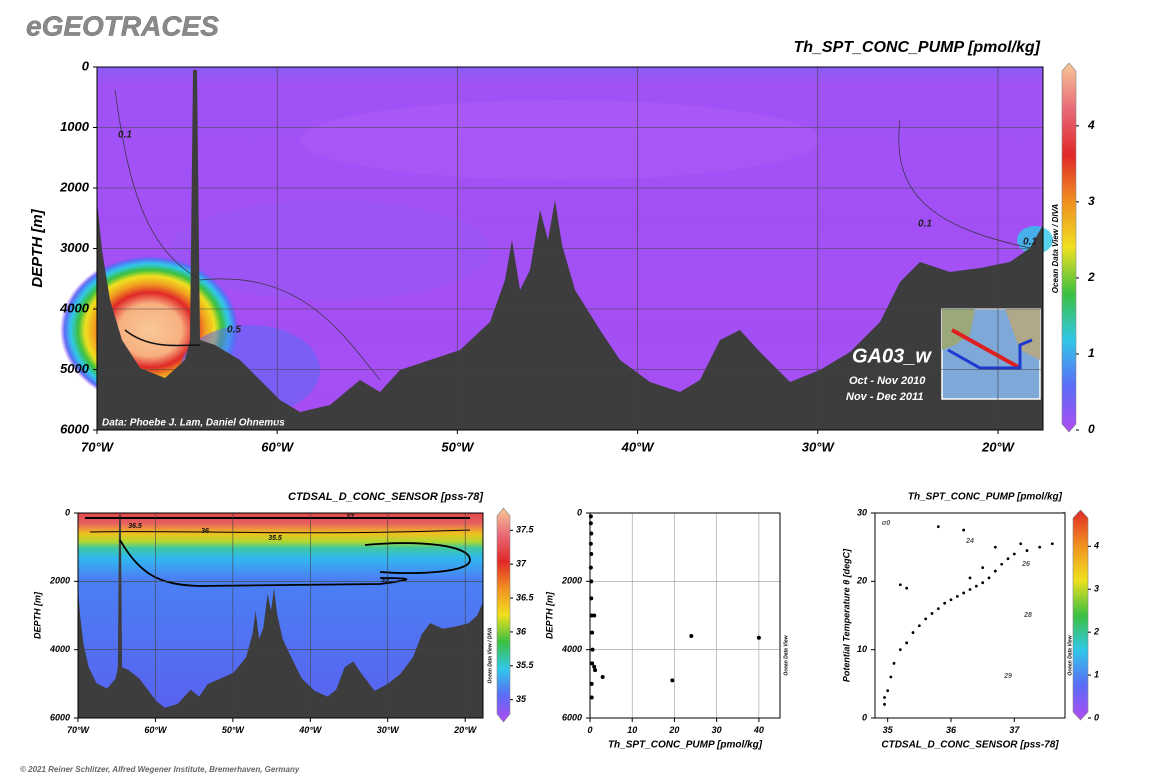 This screenshot has width=1156, height=779. I want to click on x-tick-label: 60°W, so click(278, 447).